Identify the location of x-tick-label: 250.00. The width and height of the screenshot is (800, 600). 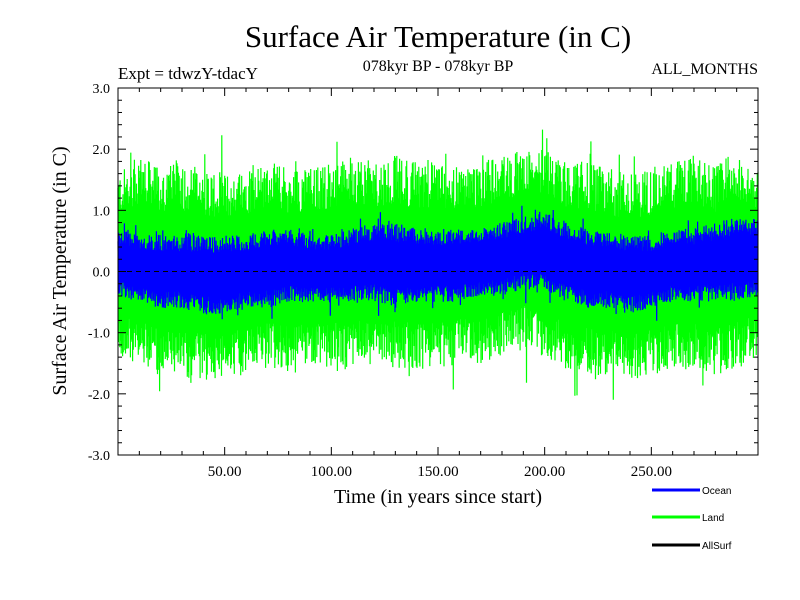
(651, 472).